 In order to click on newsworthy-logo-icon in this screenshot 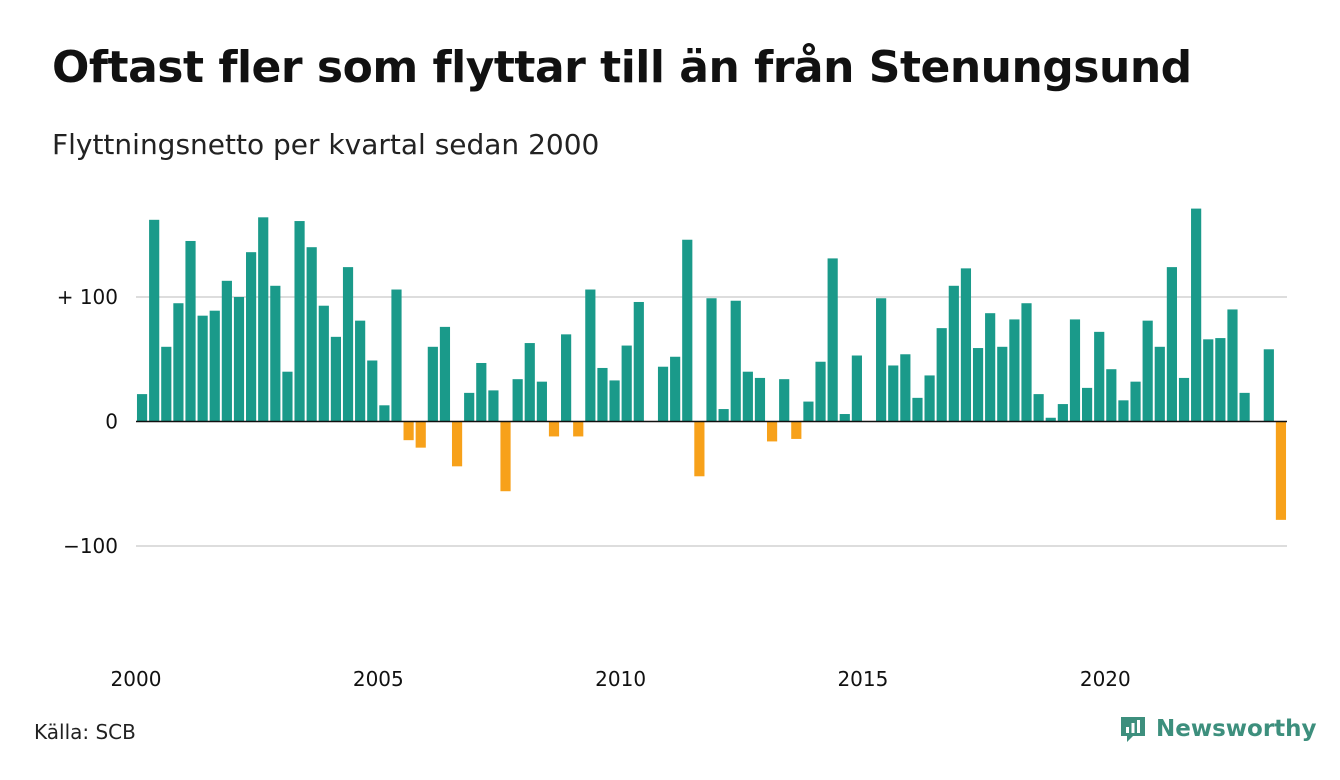, I will do `click(1133, 729)`.